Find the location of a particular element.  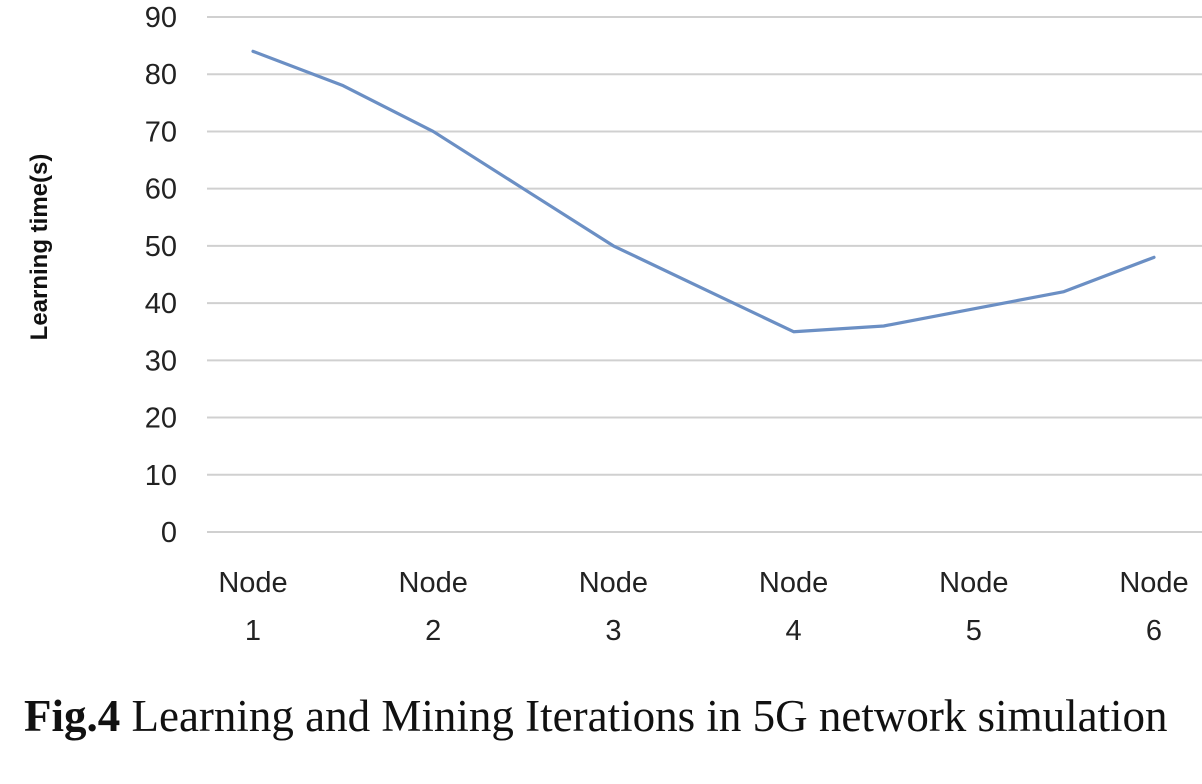

x-tick-label-line: 3 is located at coordinates (613, 631).